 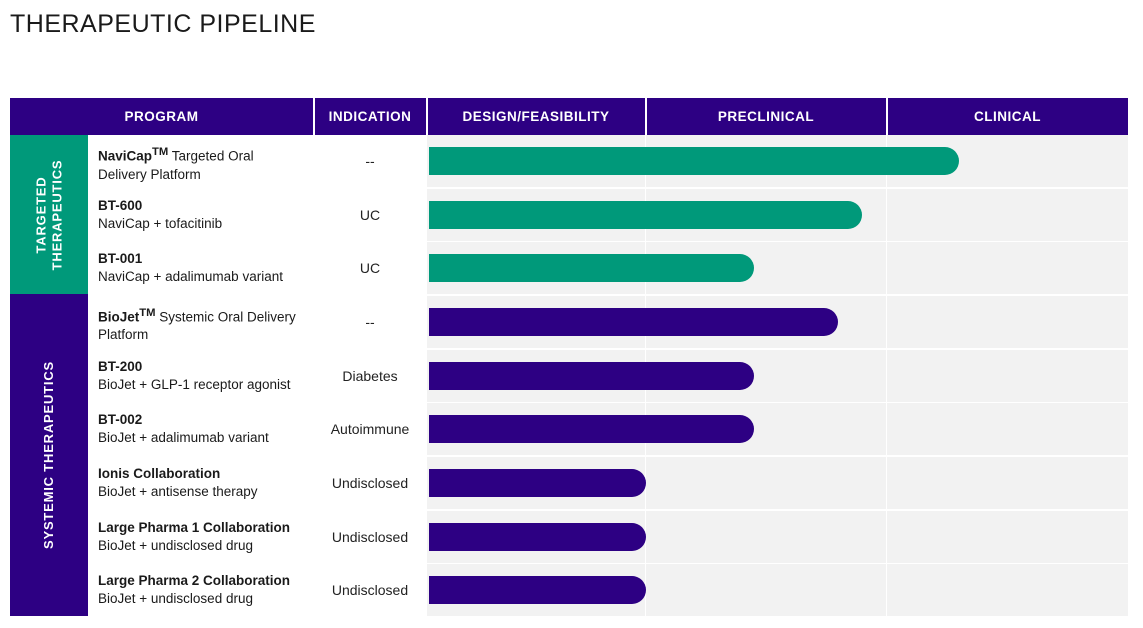 I want to click on program-row: BT-001 NaviCap + adalimumab variant UC, so click(x=608, y=268).